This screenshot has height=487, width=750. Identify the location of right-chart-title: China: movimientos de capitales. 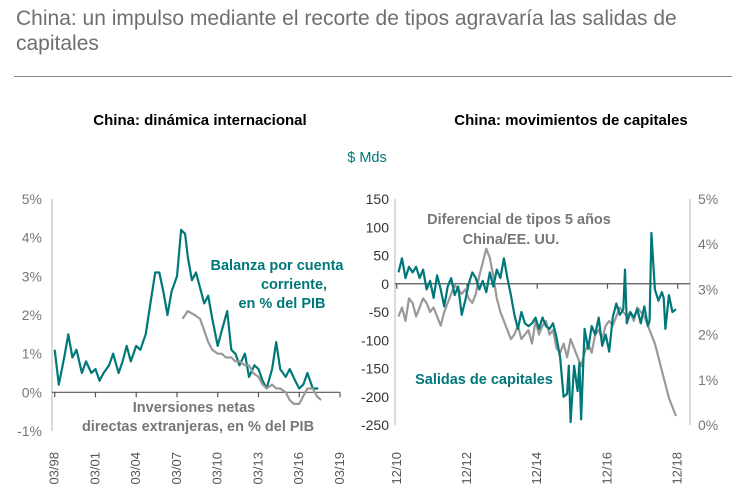
(570, 120).